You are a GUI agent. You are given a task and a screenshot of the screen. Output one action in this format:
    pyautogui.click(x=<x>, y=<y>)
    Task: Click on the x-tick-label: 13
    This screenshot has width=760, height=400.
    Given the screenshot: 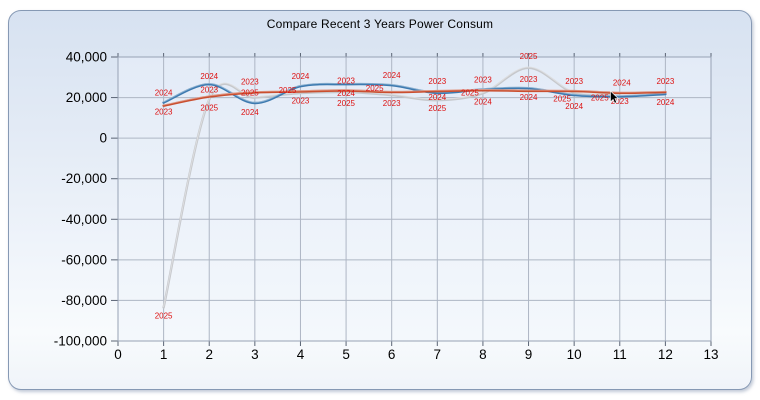 What is the action you would take?
    pyautogui.click(x=710, y=354)
    